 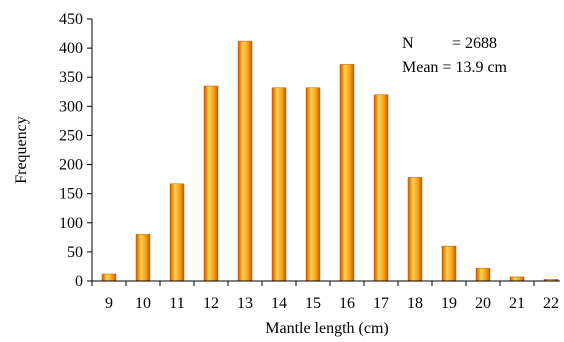 I want to click on x-axis-label: Mantle length (cm), so click(x=327, y=328).